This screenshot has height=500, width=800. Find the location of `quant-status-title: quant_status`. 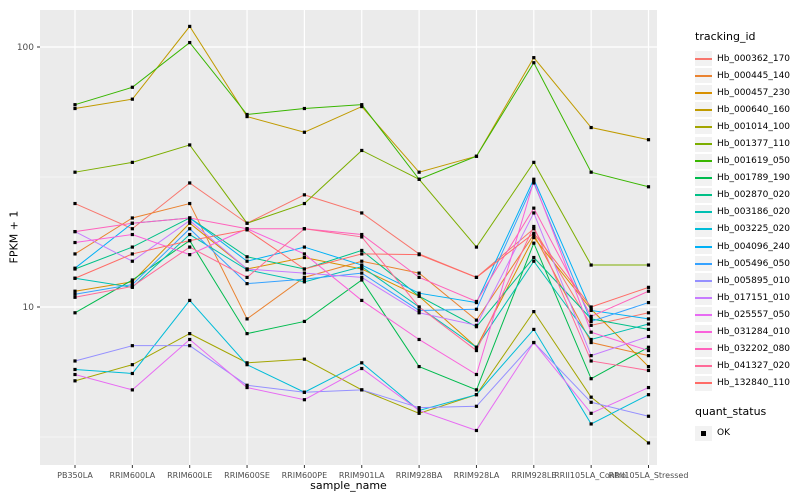

quant-status-title: quant_status is located at coordinates (731, 411).